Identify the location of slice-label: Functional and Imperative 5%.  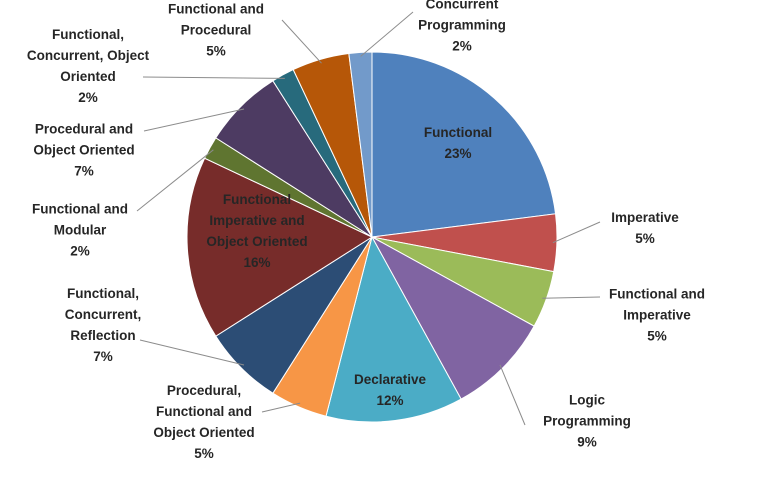
(657, 315).